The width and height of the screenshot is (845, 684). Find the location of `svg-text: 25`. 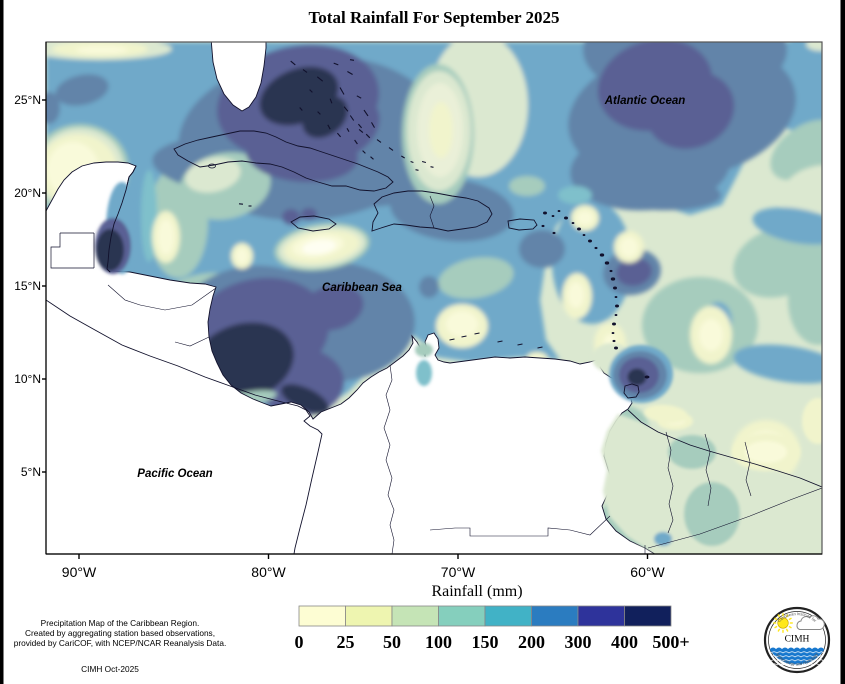

svg-text: 25 is located at coordinates (346, 642).